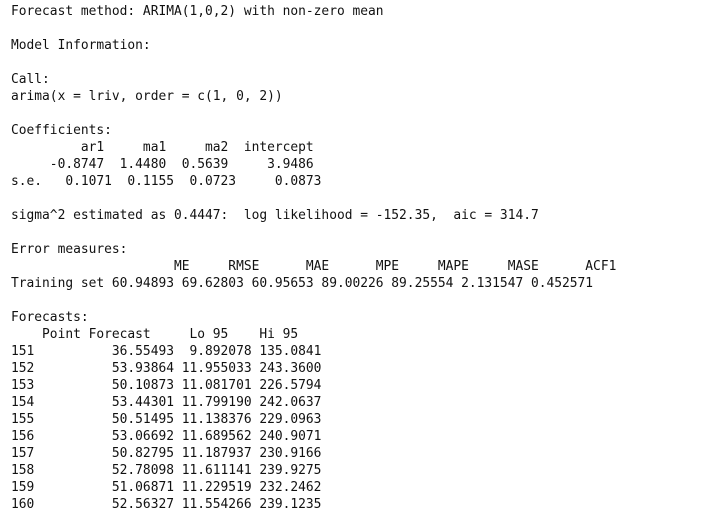 The height and width of the screenshot is (523, 713). I want to click on forecast-row: 155 50.51495 11.138376 229.0963, so click(166, 419).